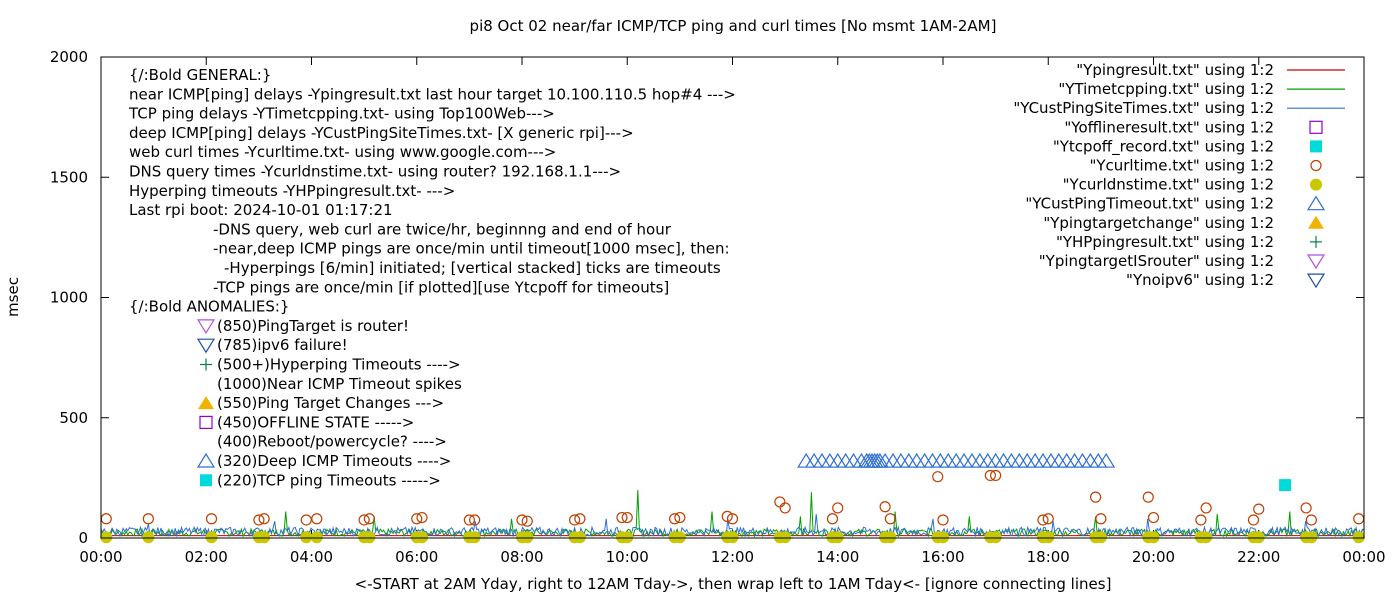 This screenshot has height=600, width=1400. Describe the element at coordinates (69, 57) in the screenshot. I see `y-tick-label: 2000` at that location.